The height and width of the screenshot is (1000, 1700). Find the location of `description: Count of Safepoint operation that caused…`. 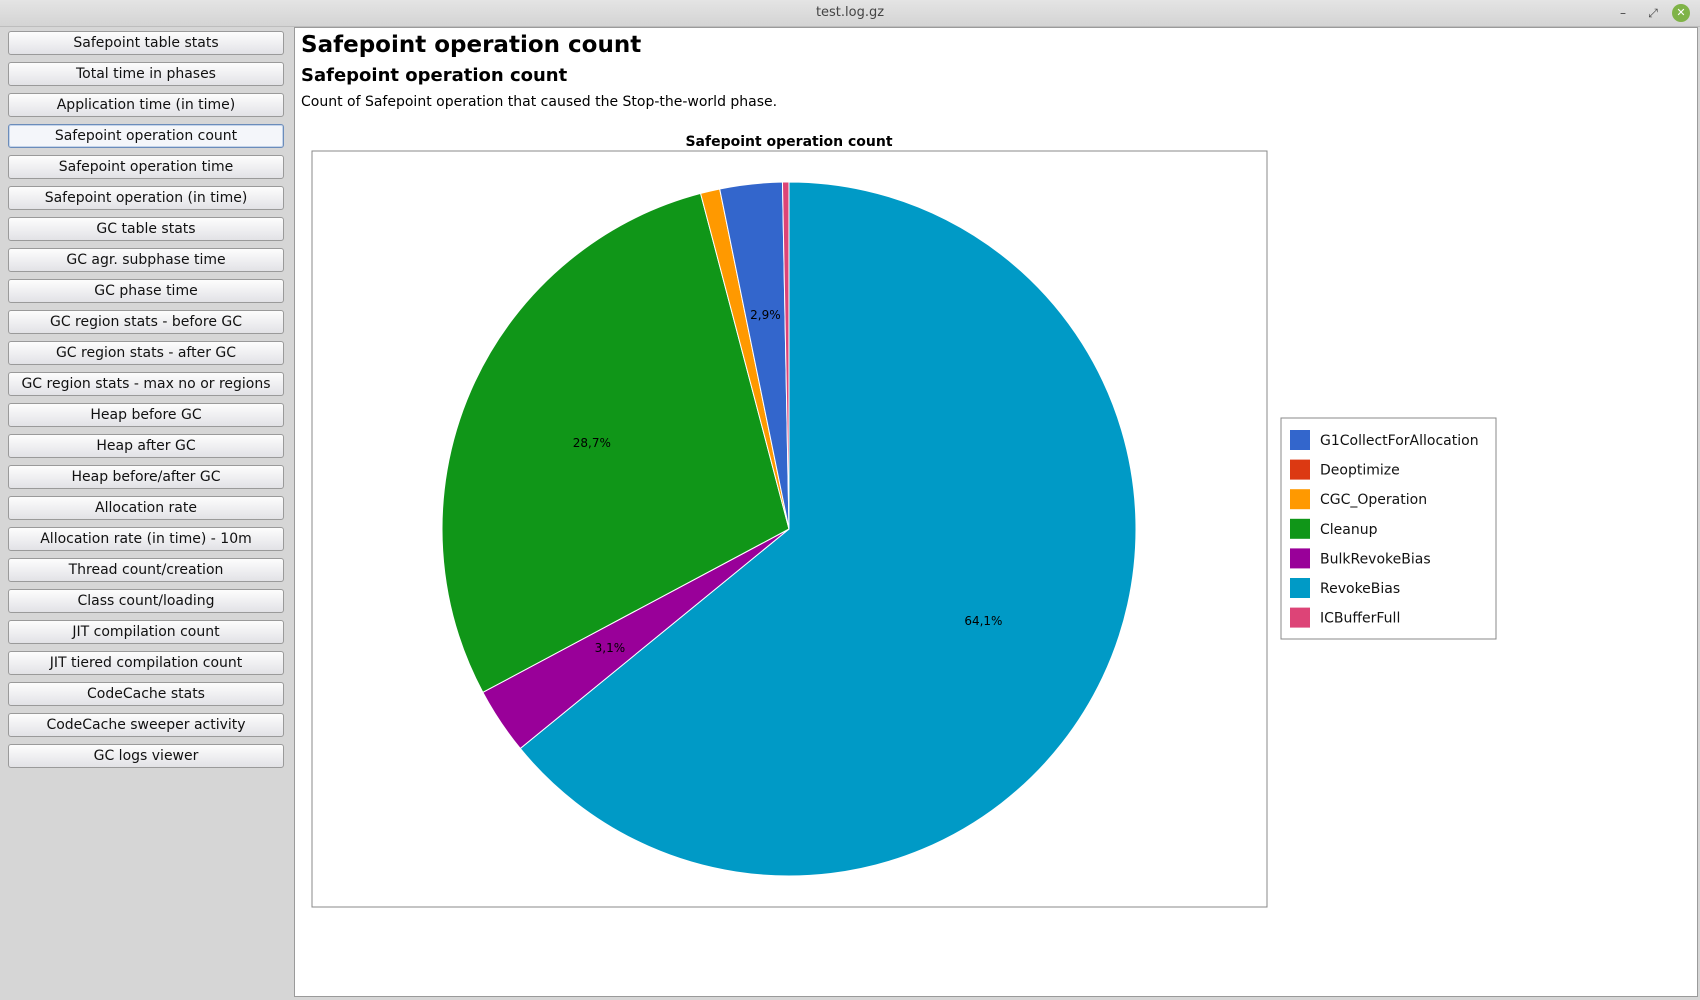

description: Count of Safepoint operation that caused… is located at coordinates (539, 102).